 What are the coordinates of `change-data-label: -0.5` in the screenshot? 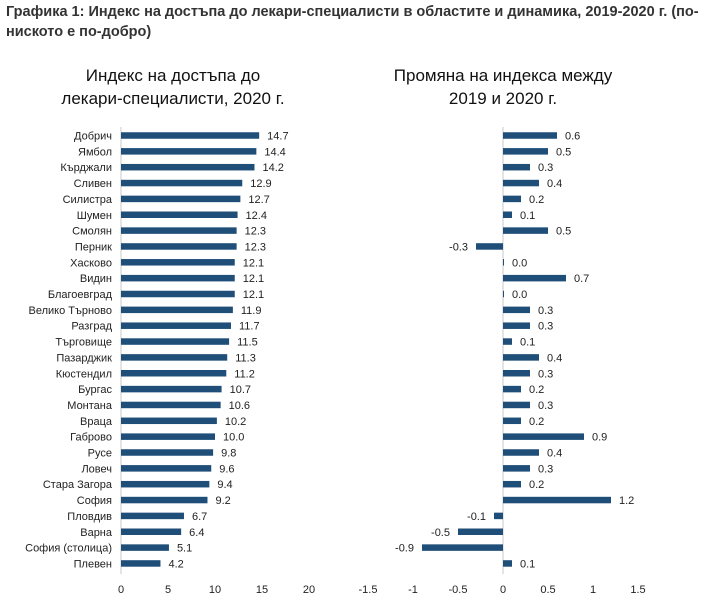 It's located at (440, 533).